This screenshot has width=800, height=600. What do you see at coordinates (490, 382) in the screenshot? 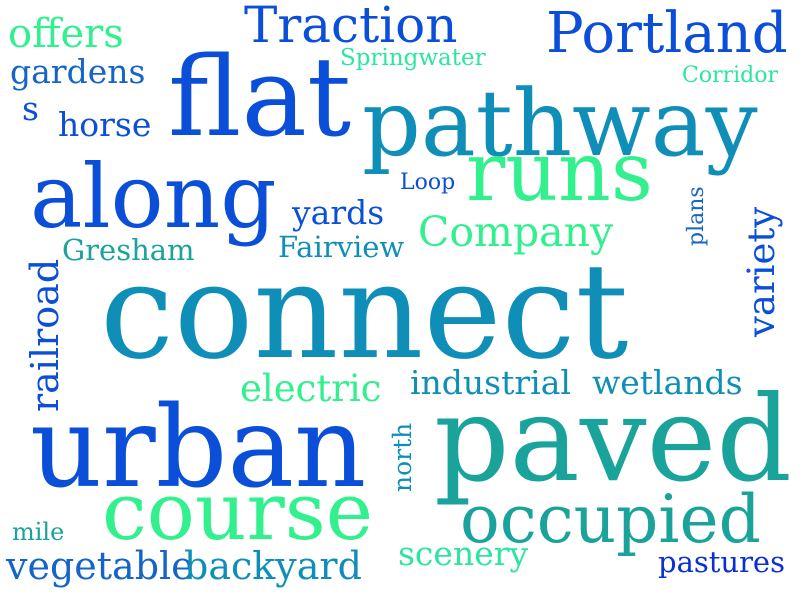
I see `word-industrial: industrial` at bounding box center [490, 382].